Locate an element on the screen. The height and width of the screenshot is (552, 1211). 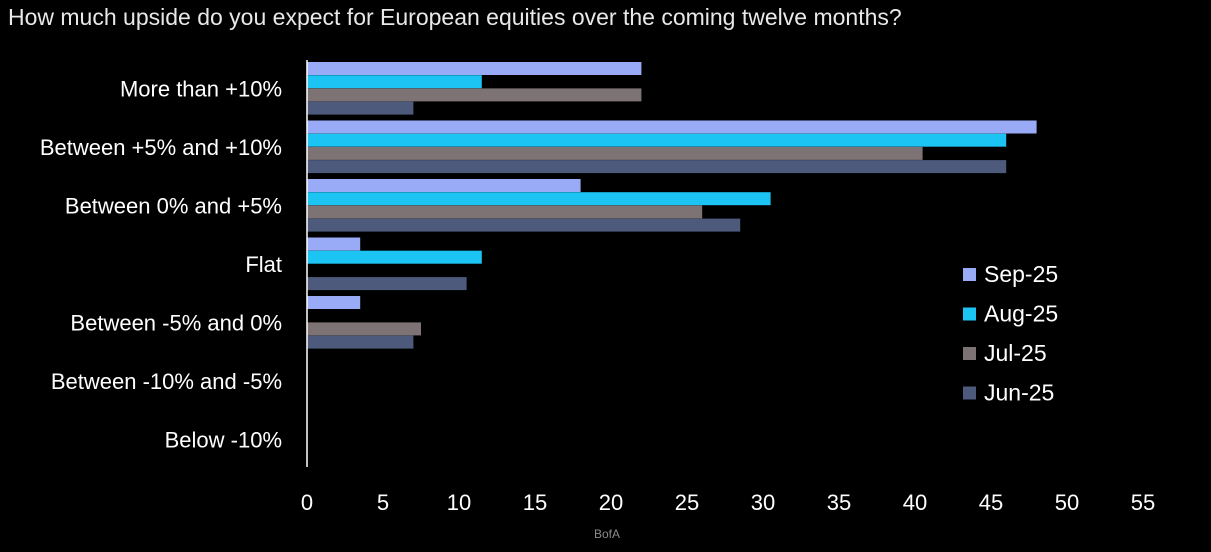
category-label: Between -5% and 0% is located at coordinates (176, 322).